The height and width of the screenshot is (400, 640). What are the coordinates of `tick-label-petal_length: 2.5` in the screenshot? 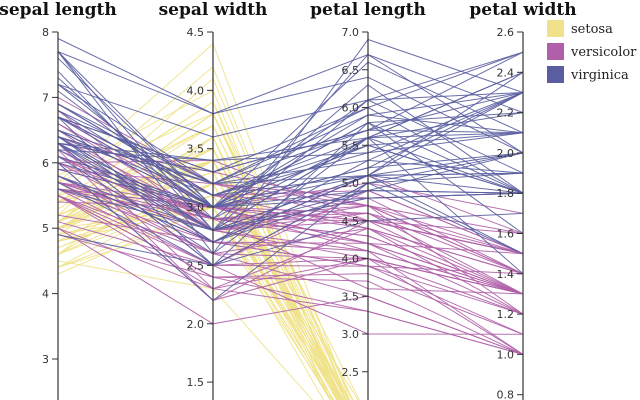 It's located at (351, 372).